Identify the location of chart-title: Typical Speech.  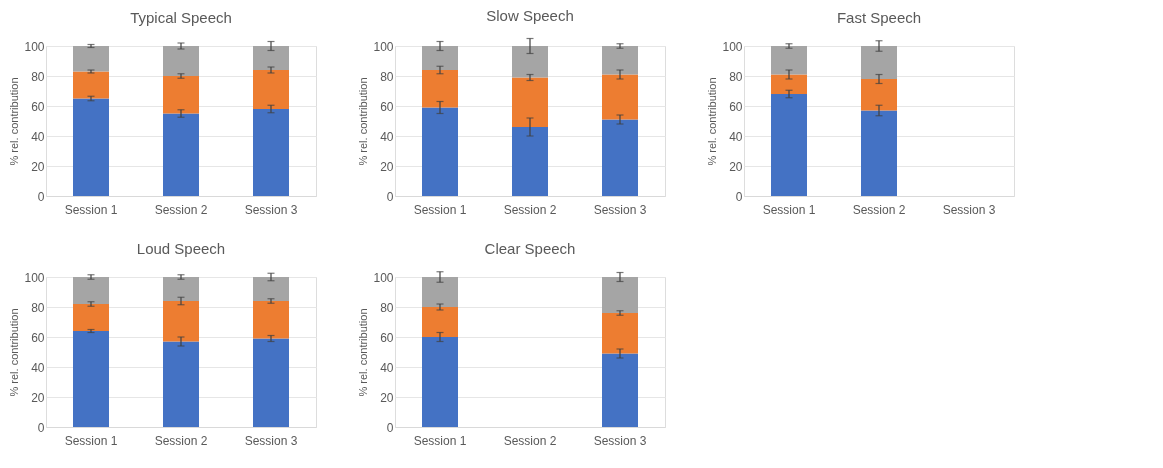
(181, 17).